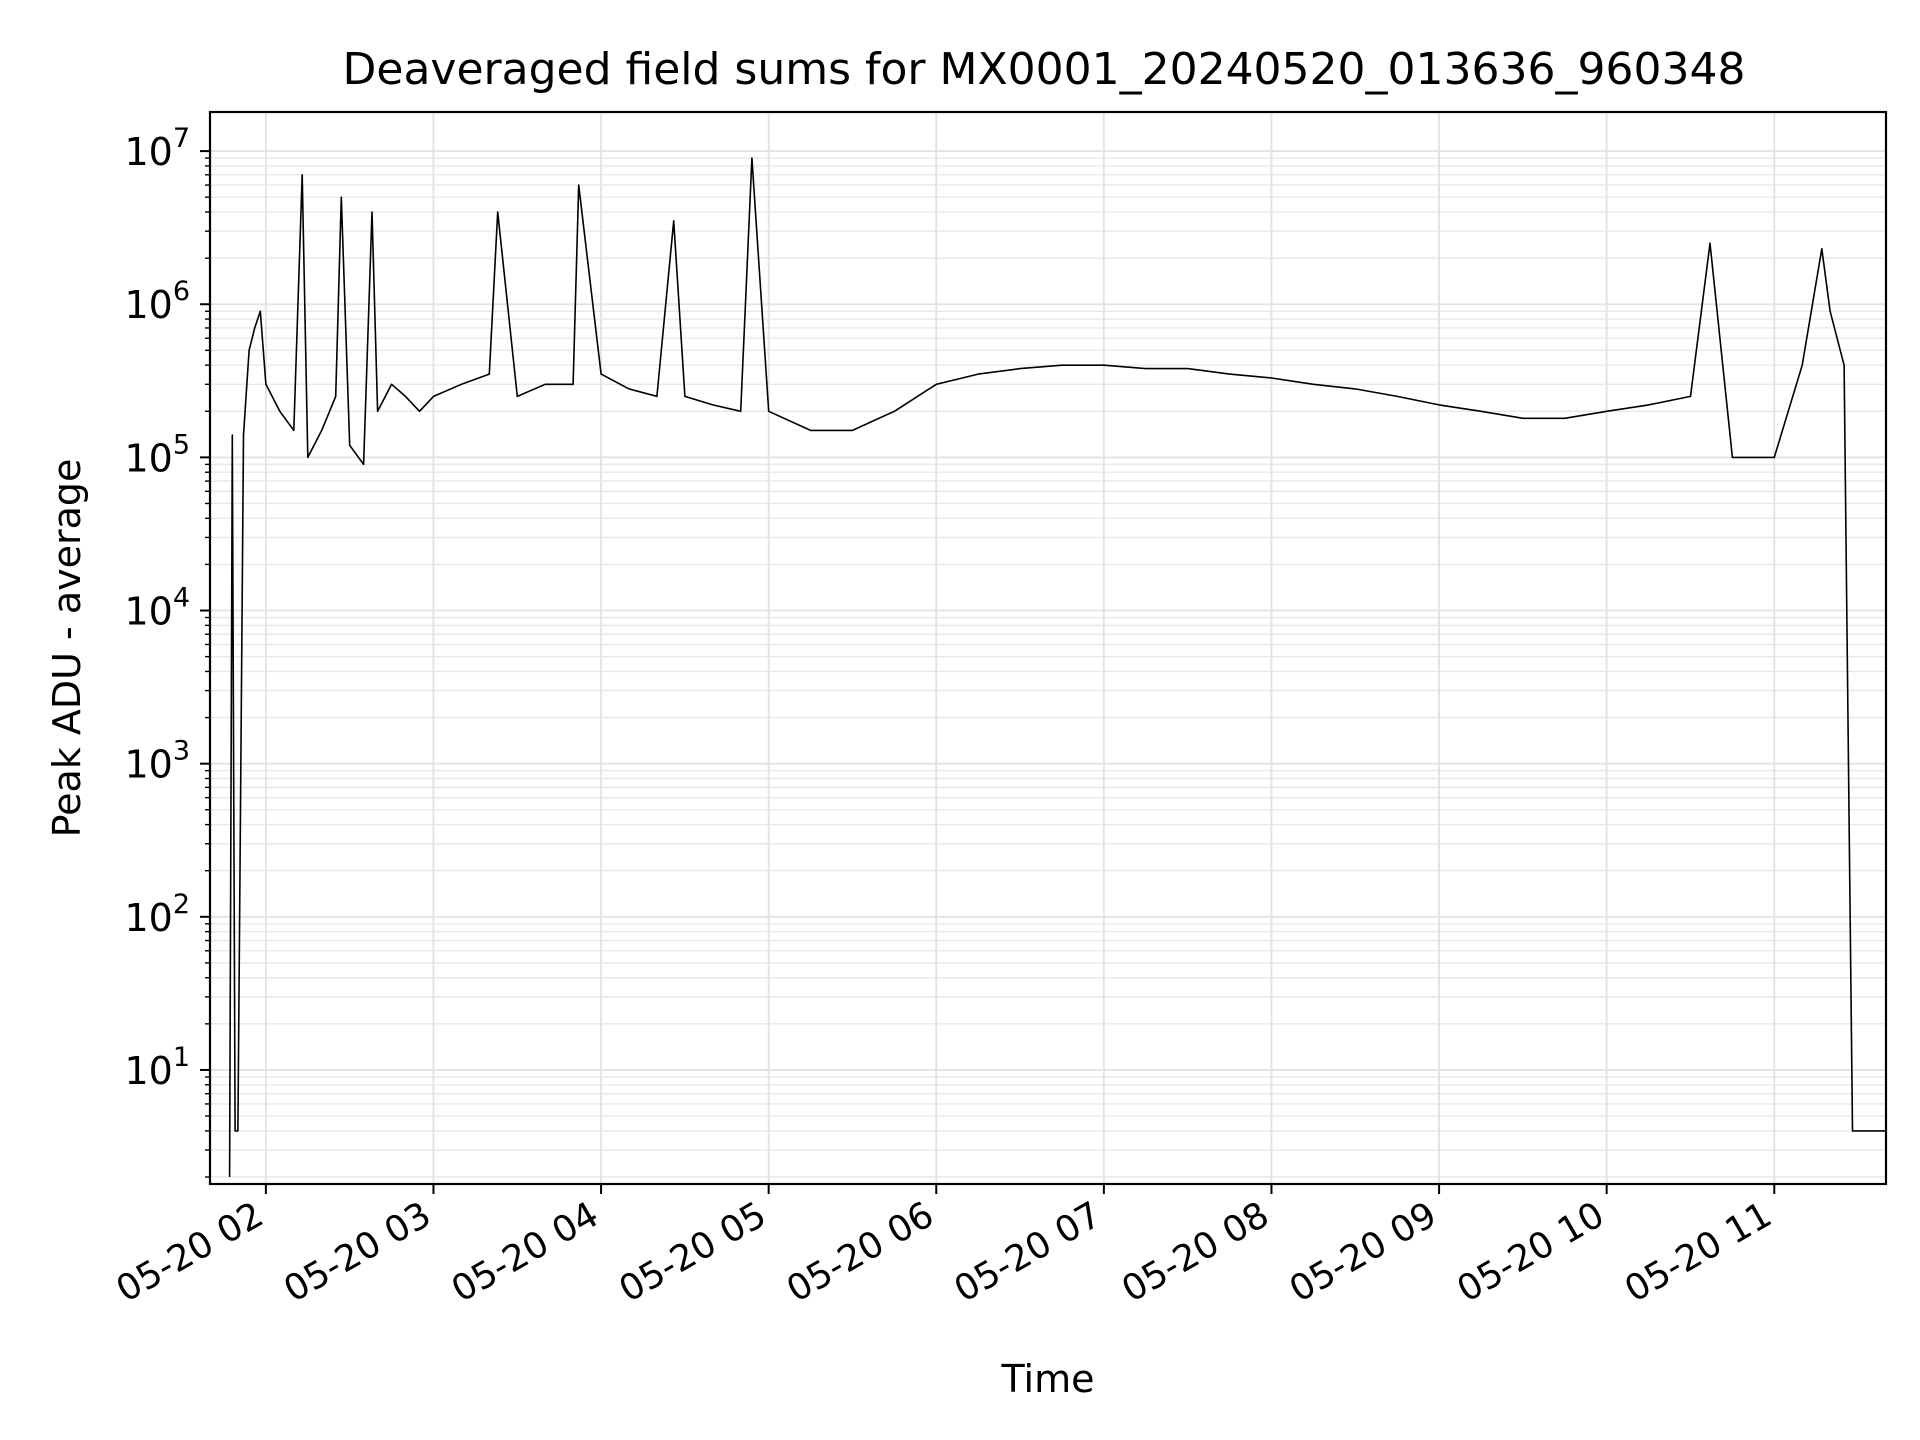 This screenshot has width=1920, height=1440. I want to click on y-tick-label: 10⁶, so click(157, 301).